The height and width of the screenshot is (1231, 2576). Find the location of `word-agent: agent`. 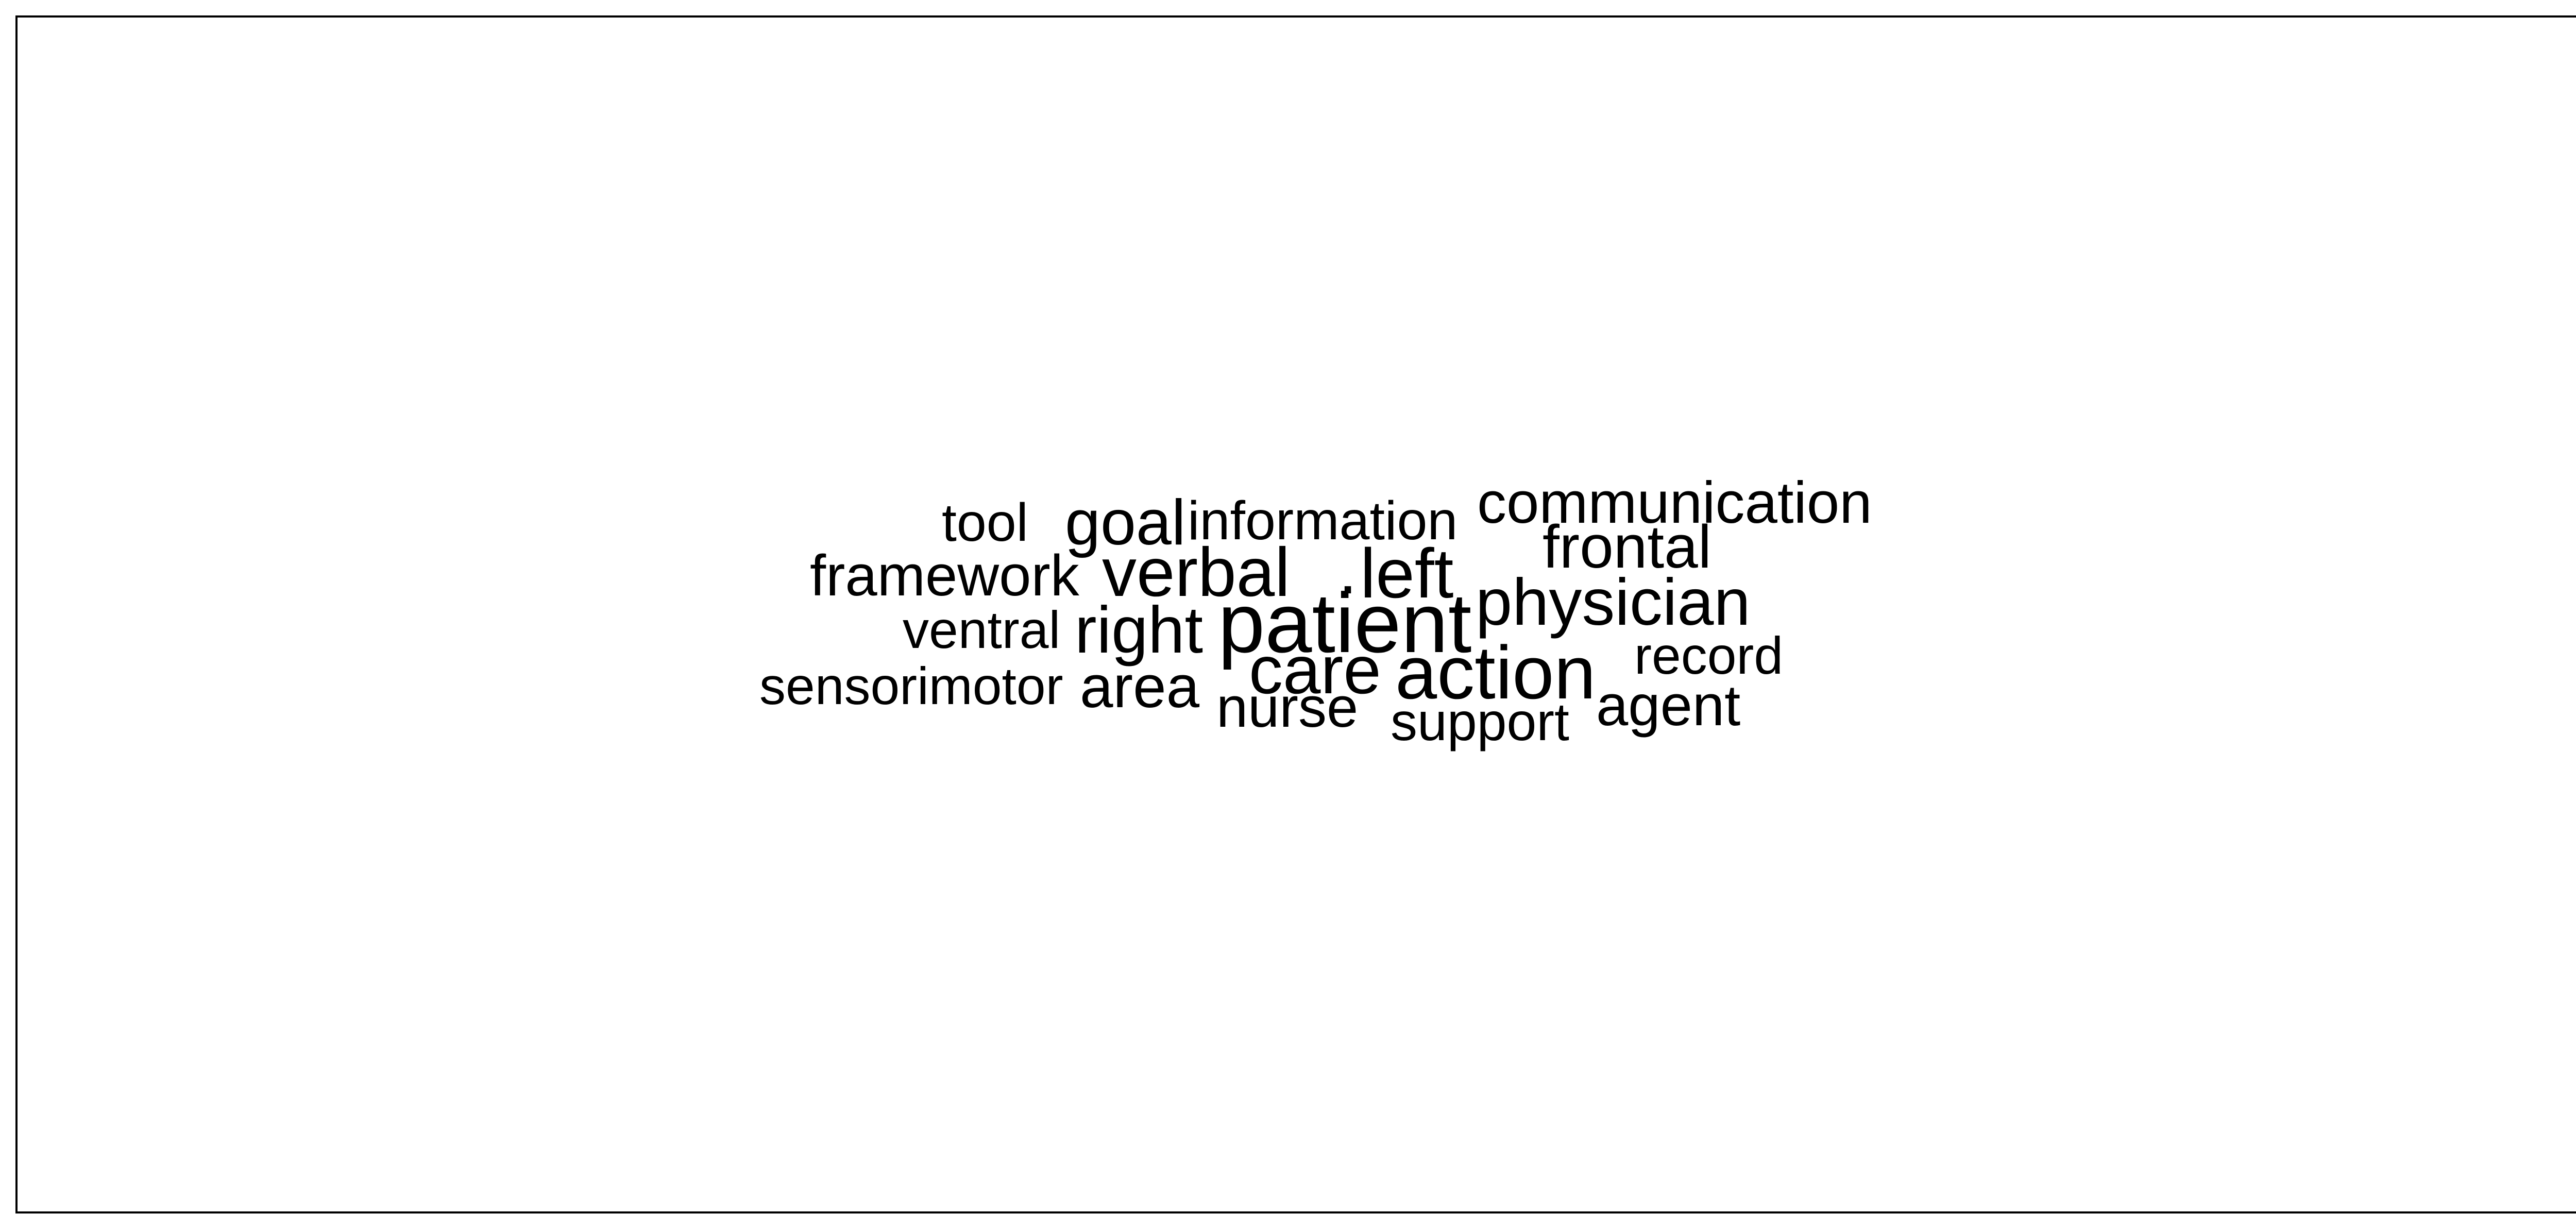

word-agent: agent is located at coordinates (1669, 705).